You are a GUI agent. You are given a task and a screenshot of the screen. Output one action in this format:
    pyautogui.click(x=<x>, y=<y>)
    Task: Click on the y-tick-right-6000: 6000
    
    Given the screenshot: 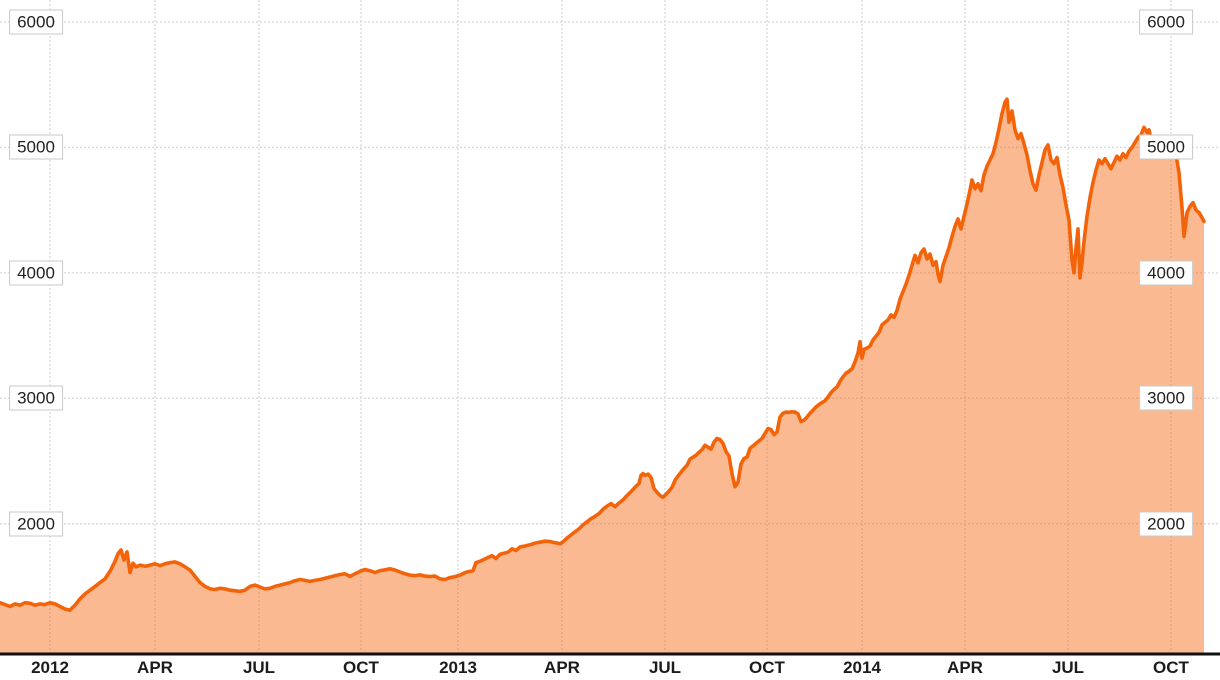 What is the action you would take?
    pyautogui.click(x=1166, y=22)
    